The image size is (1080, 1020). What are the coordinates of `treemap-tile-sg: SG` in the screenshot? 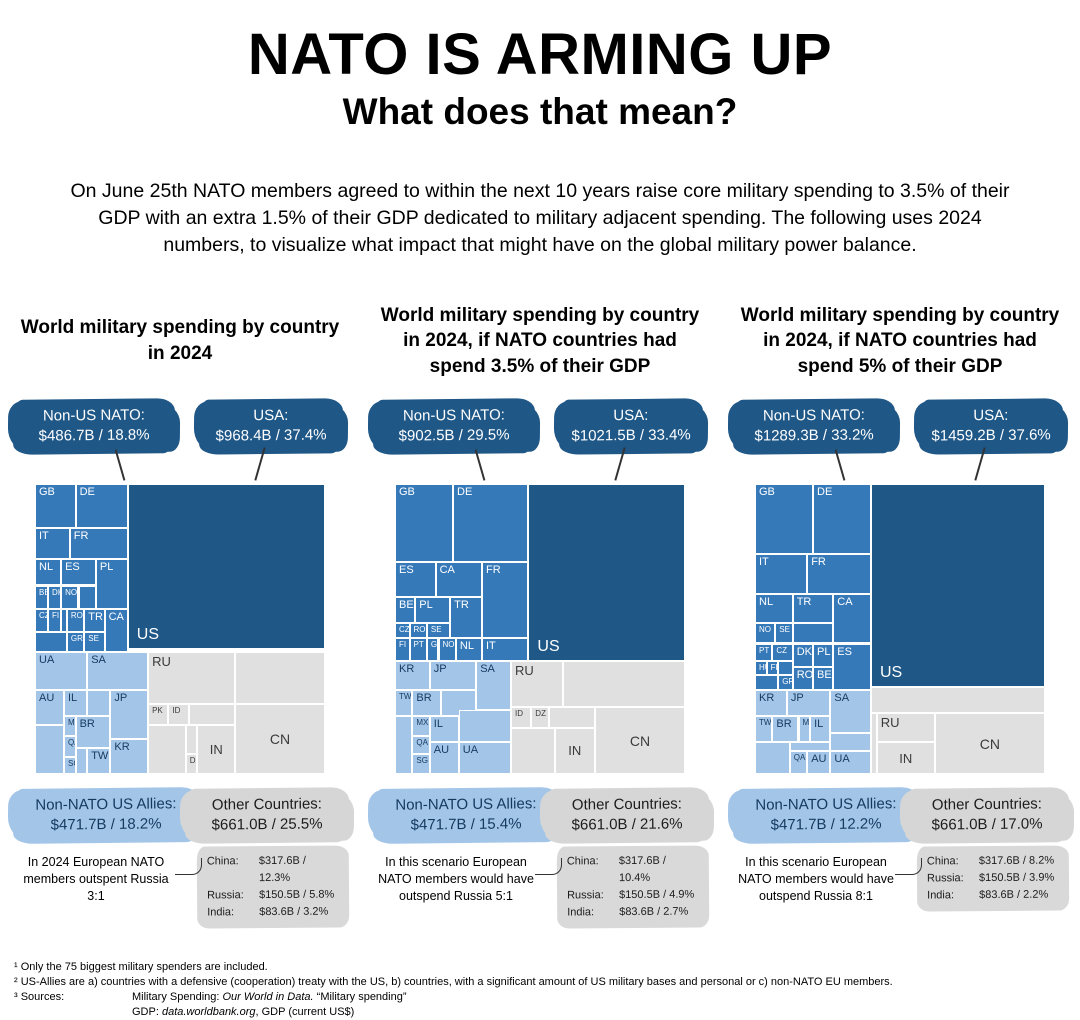 It's located at (421, 763).